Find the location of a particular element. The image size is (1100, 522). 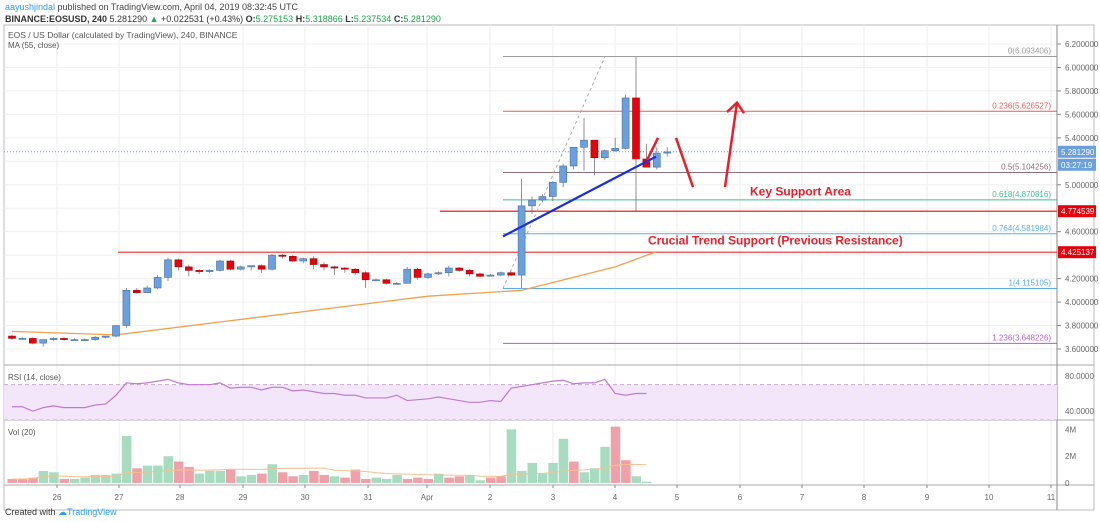

time-tick-label: 7 is located at coordinates (802, 497).